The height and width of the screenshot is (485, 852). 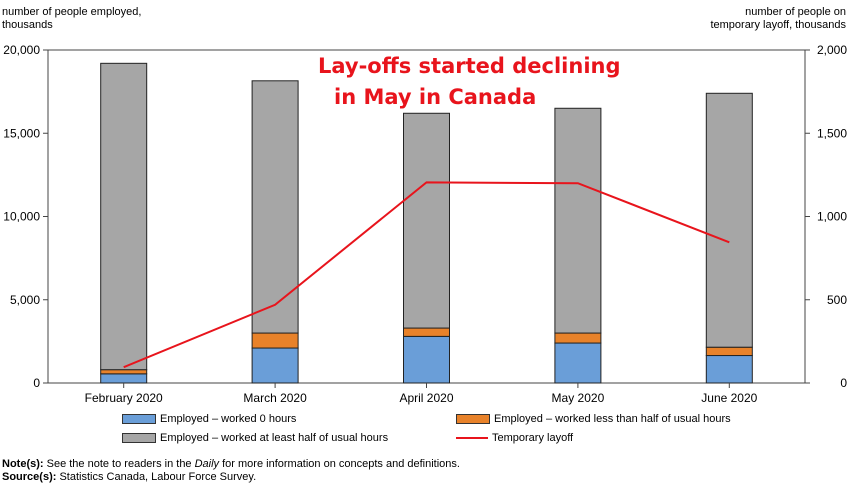 I want to click on source-text: Statistics Canada, Labour Force Survey., so click(x=156, y=477).